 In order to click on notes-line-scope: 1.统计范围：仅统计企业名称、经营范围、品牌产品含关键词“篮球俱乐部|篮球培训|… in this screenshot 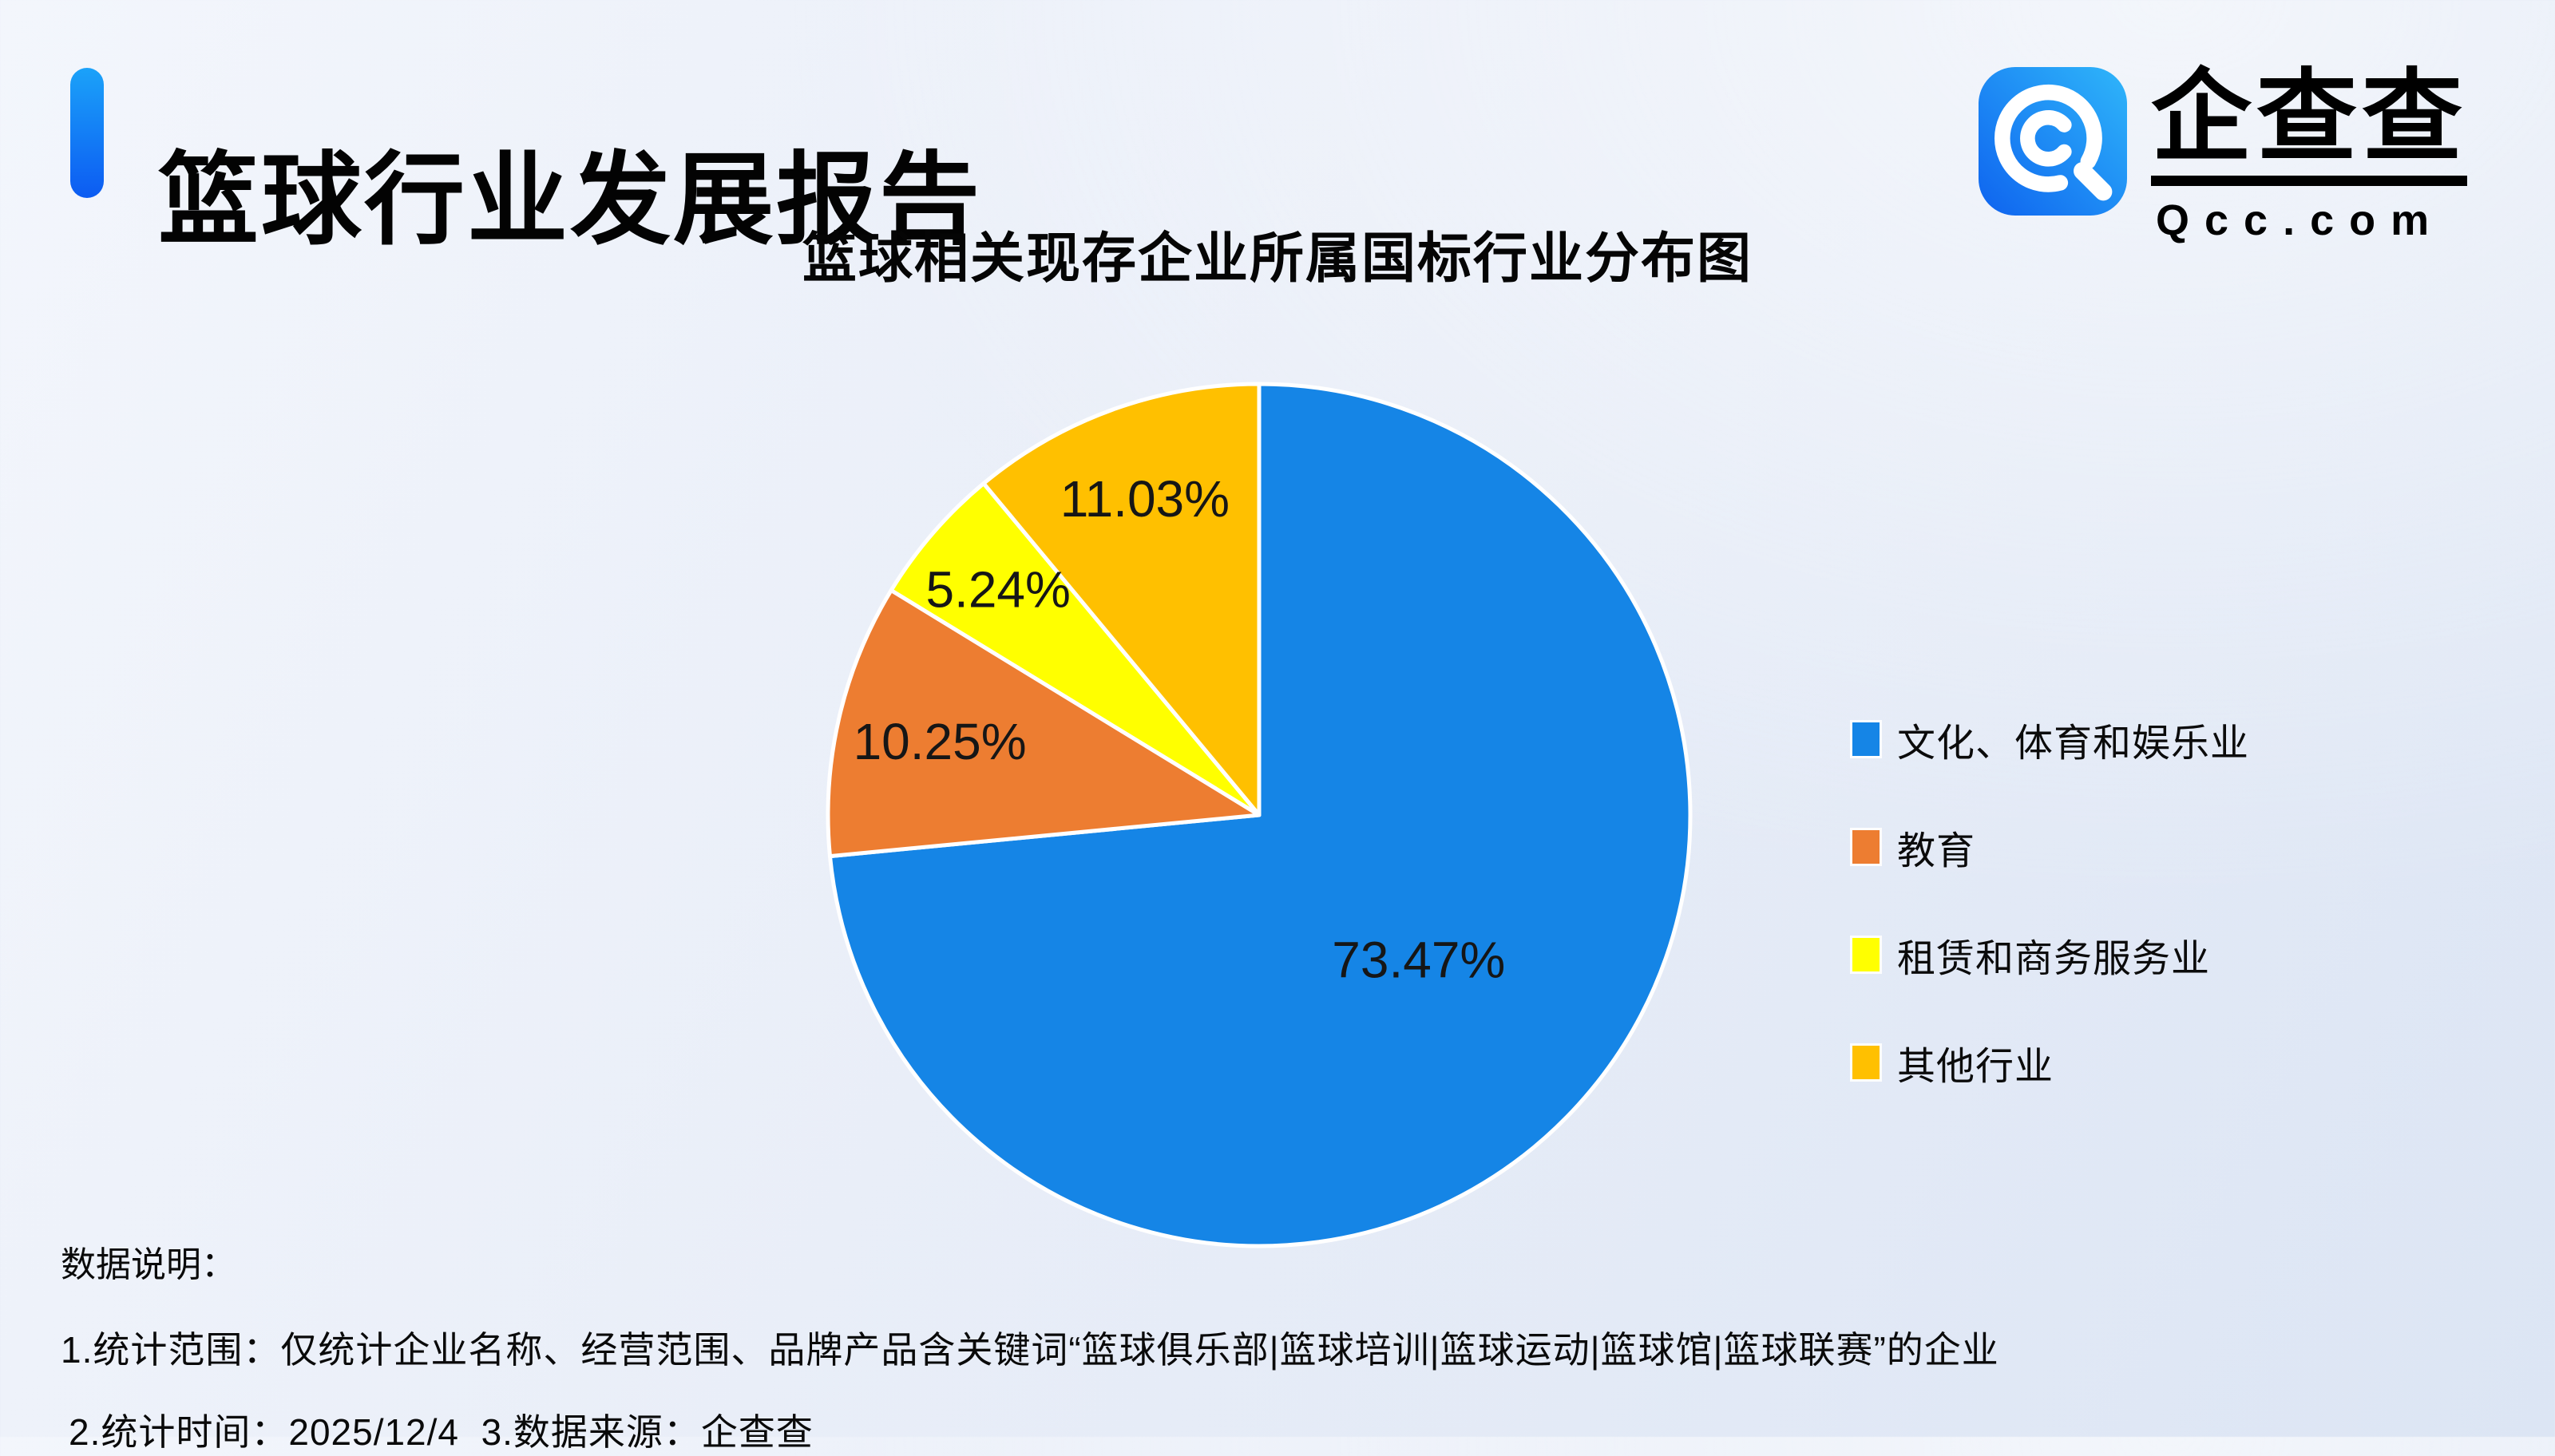, I will do `click(1030, 1350)`.